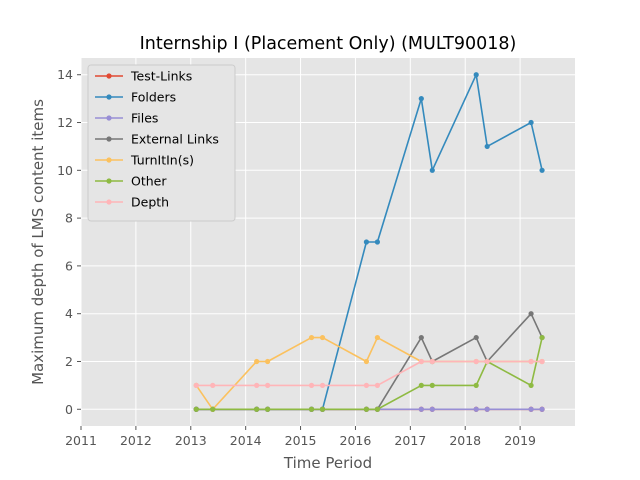 This screenshot has width=640, height=480. What do you see at coordinates (65, 122) in the screenshot?
I see `y-tick-label: 12` at bounding box center [65, 122].